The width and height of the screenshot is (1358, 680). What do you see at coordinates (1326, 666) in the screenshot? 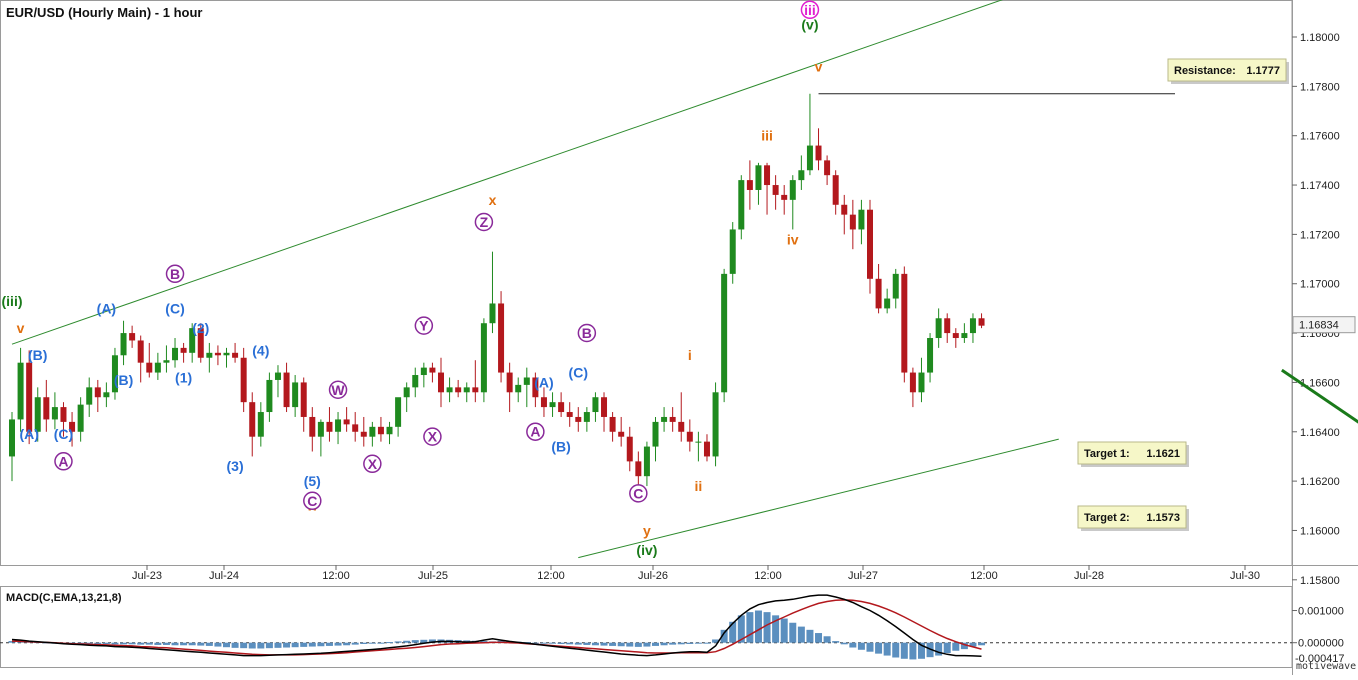
I see `watermark: motivewave` at bounding box center [1326, 666].